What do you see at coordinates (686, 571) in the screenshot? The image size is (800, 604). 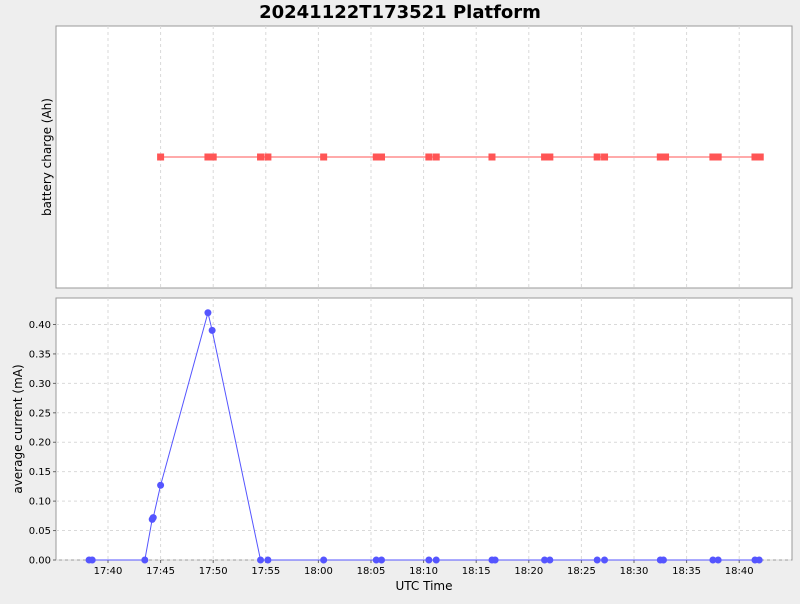 I see `x-tick-label: 18:35` at bounding box center [686, 571].